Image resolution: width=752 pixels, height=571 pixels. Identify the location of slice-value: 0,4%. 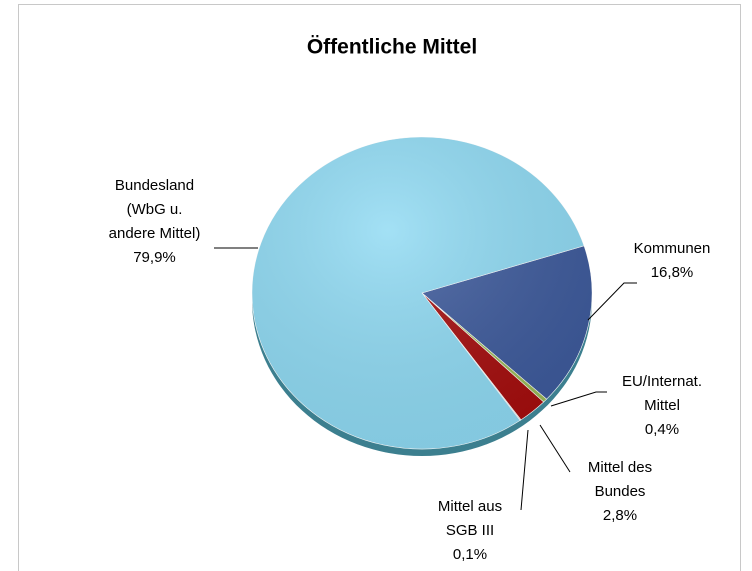
(662, 429).